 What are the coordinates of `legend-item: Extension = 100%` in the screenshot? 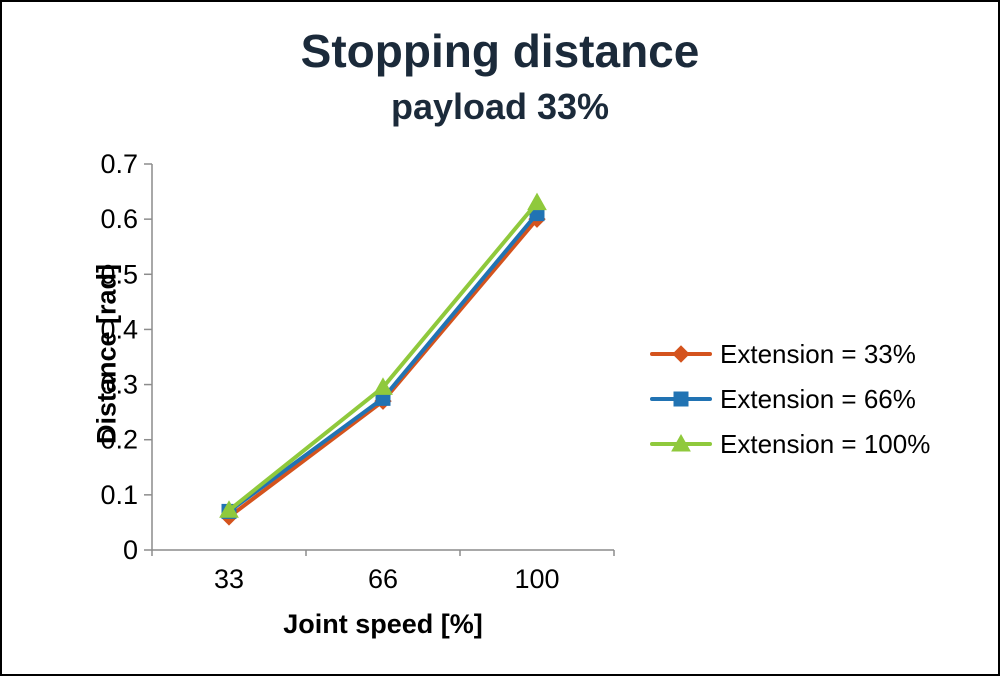 It's located at (790, 444).